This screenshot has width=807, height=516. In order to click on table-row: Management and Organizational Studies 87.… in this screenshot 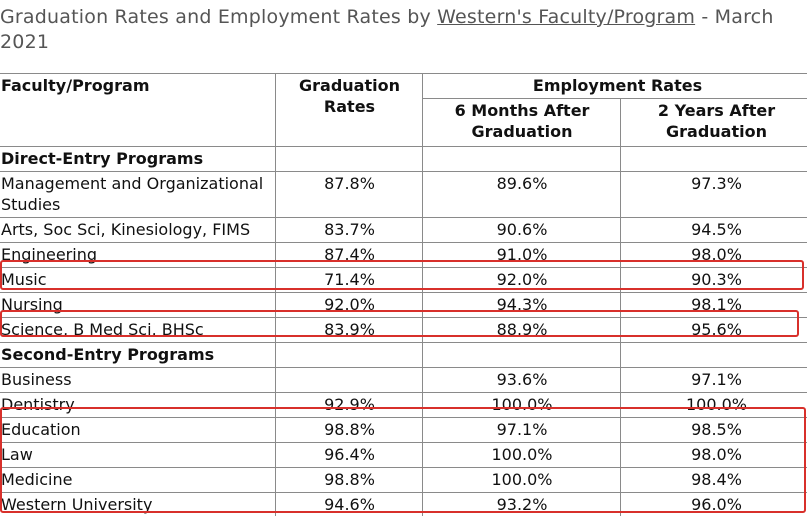, I will do `click(403, 194)`.